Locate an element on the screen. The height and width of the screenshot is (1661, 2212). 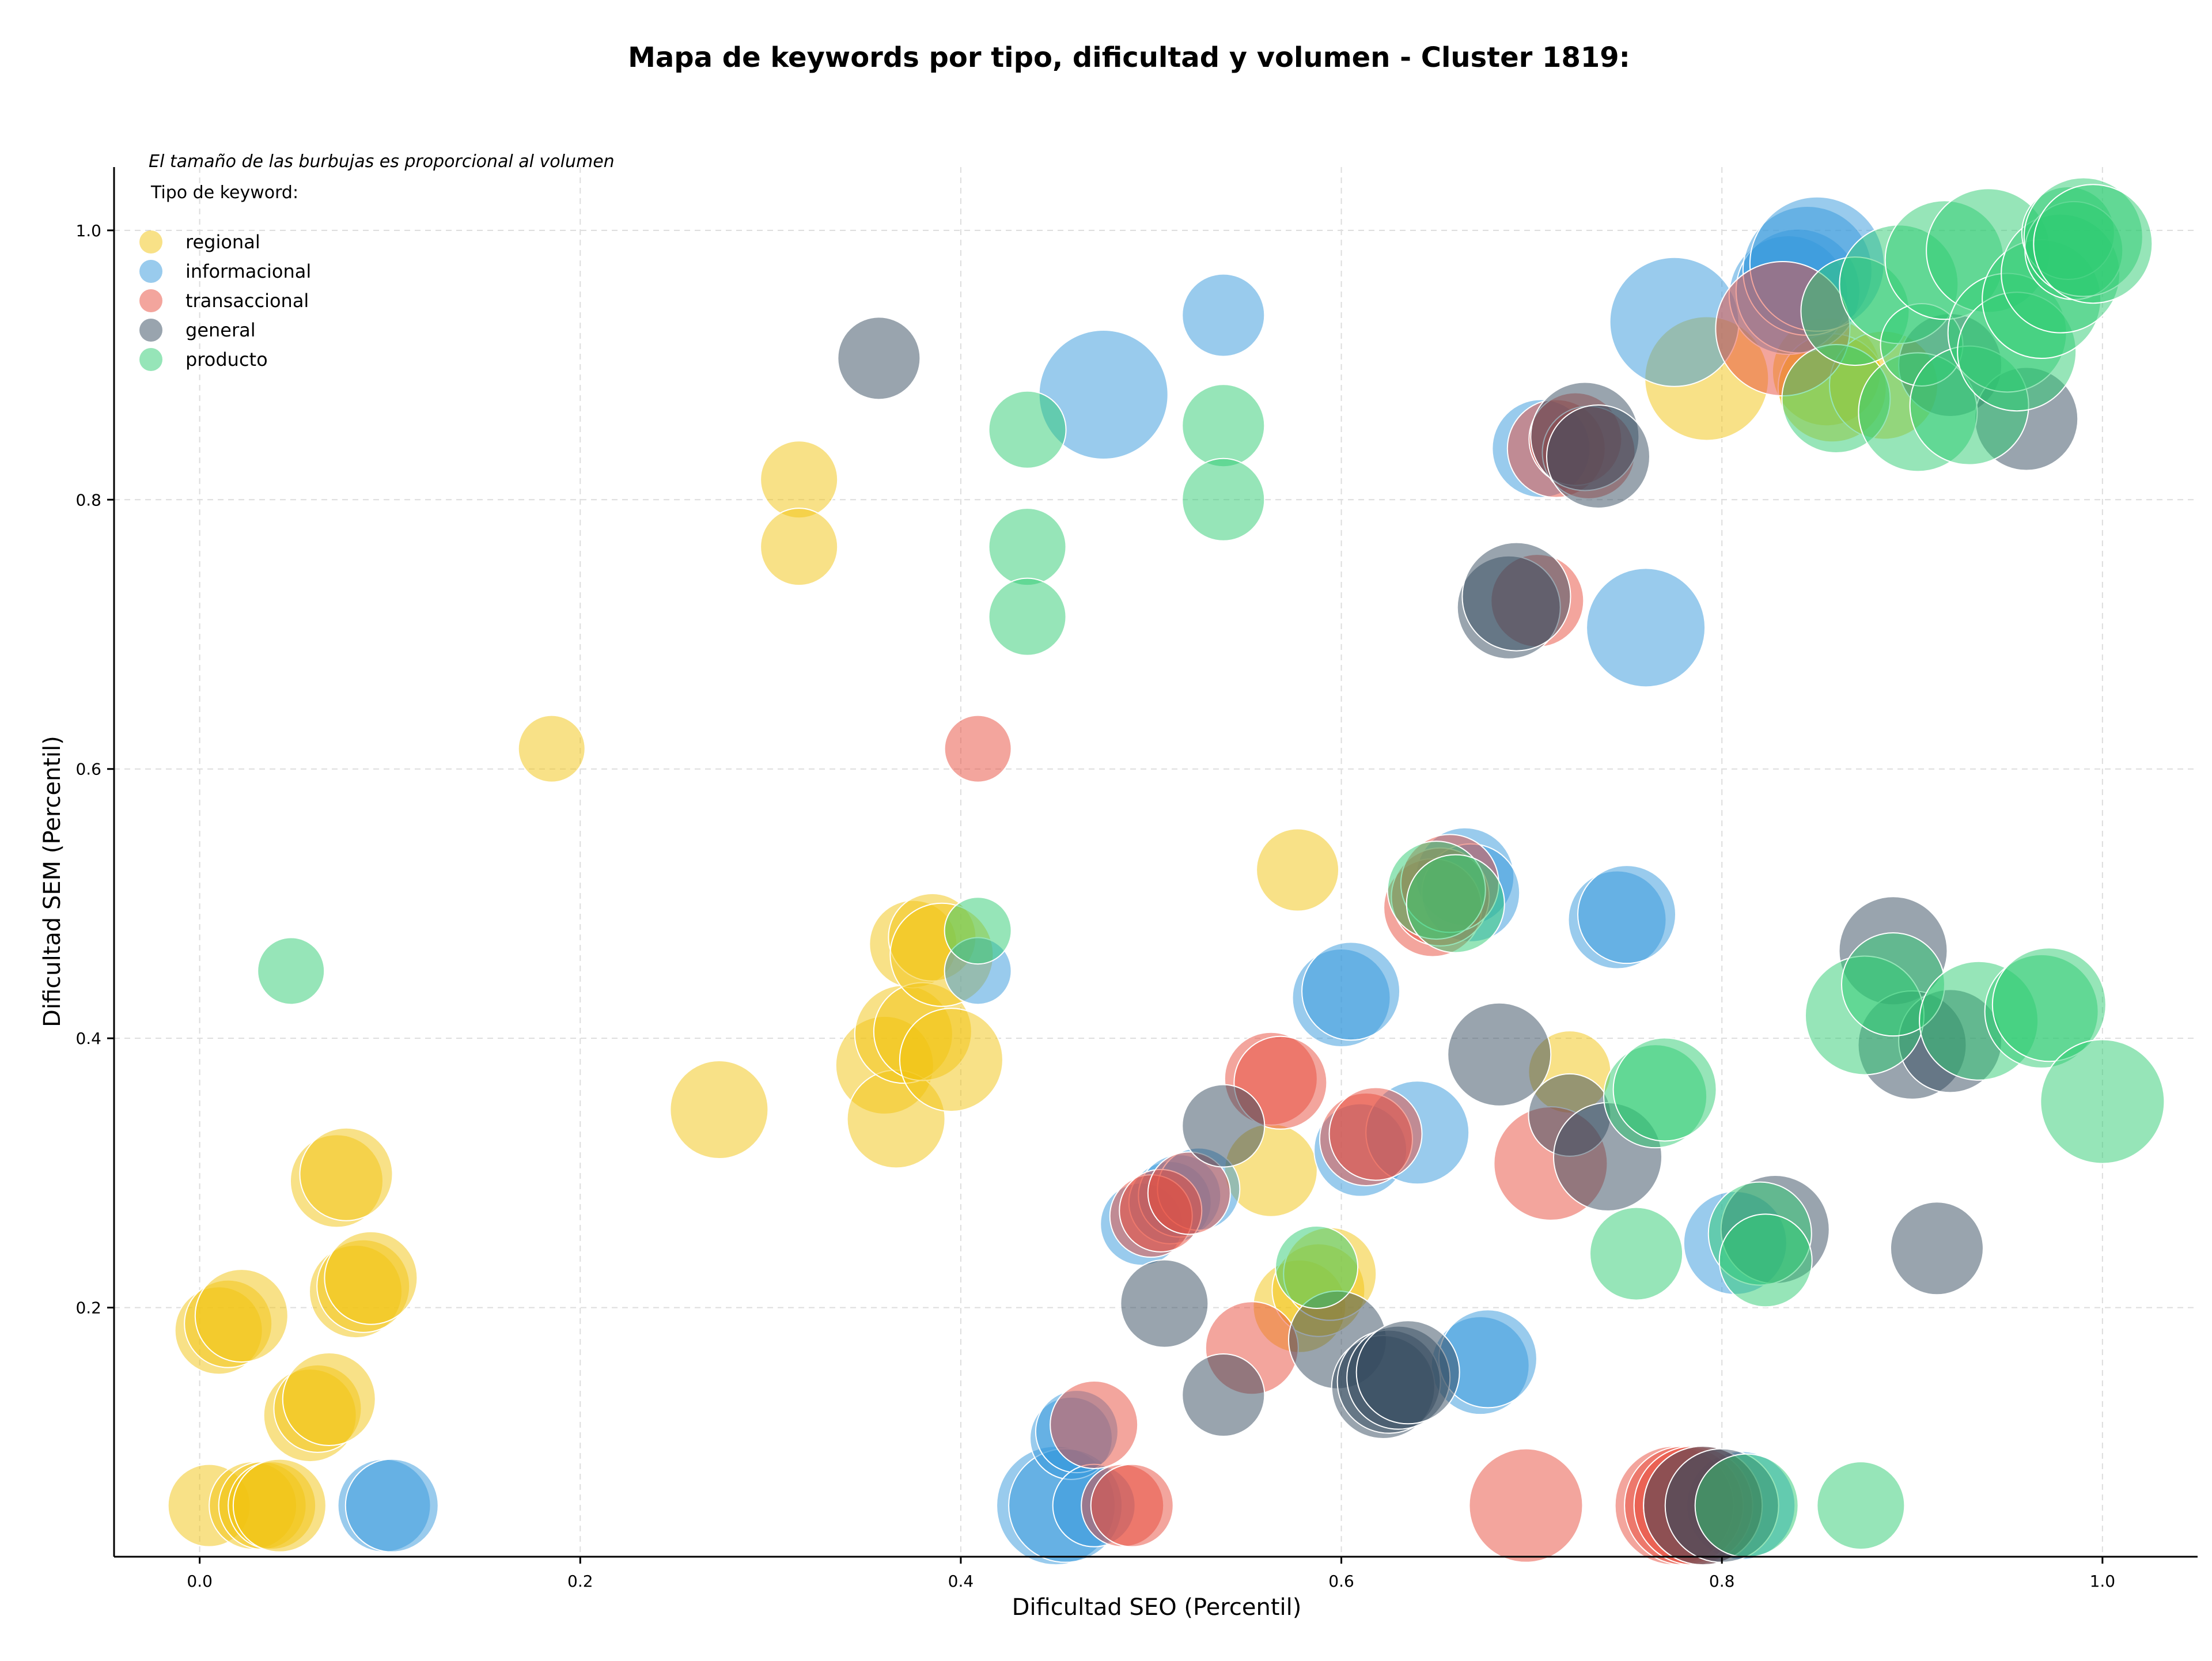
x-tick-label: 0.2 is located at coordinates (580, 1581).